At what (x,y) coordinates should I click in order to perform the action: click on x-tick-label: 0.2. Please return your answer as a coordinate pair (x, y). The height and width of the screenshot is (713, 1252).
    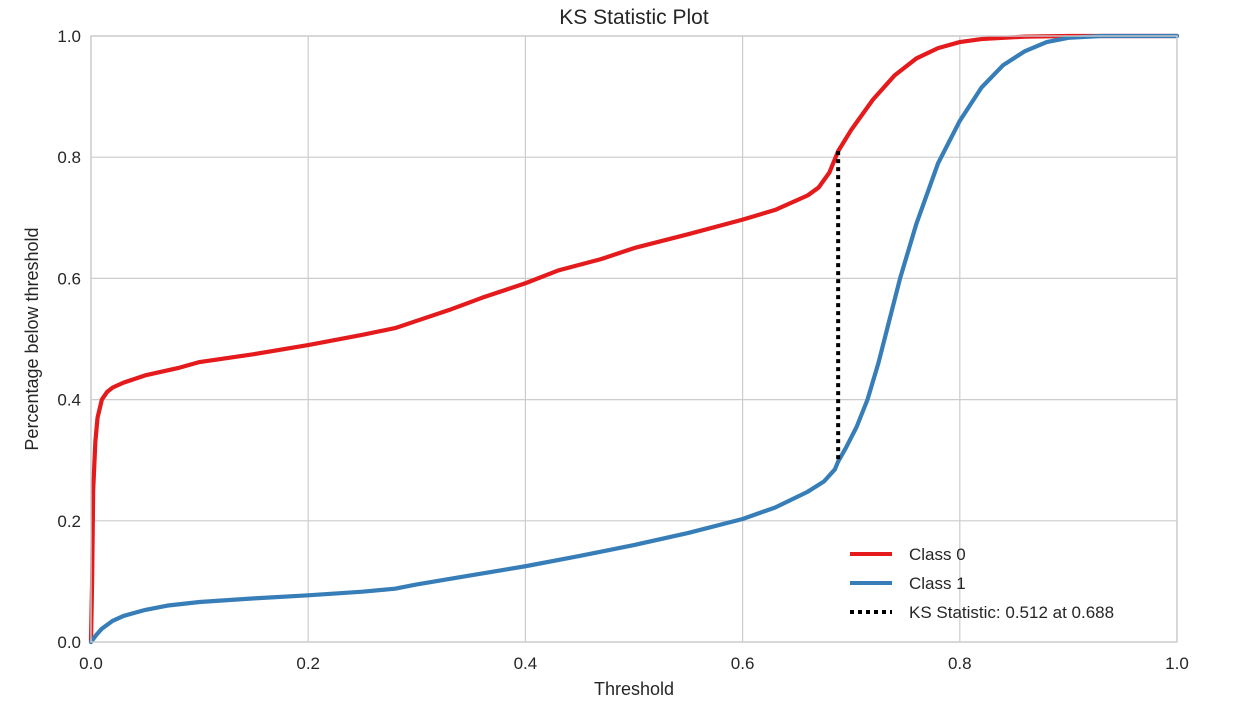
    Looking at the image, I should click on (308, 663).